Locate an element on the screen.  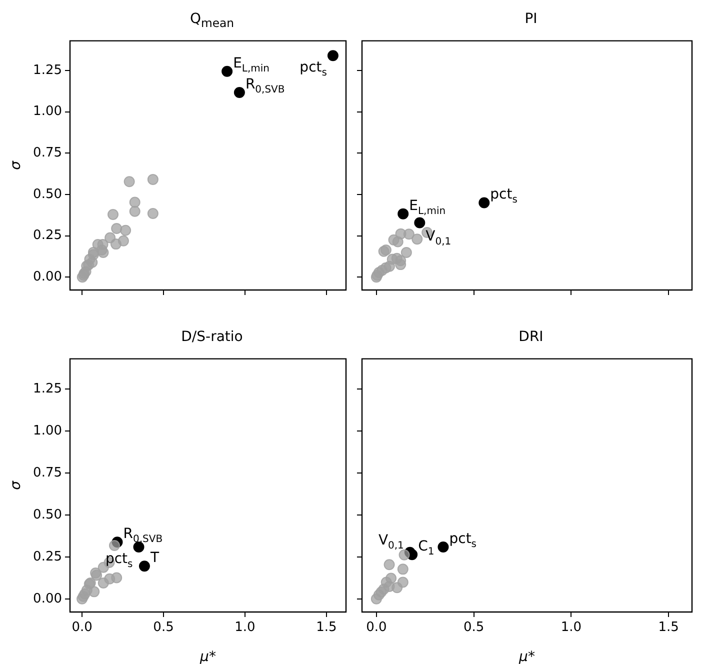
chart-title: PI is located at coordinates (531, 19).